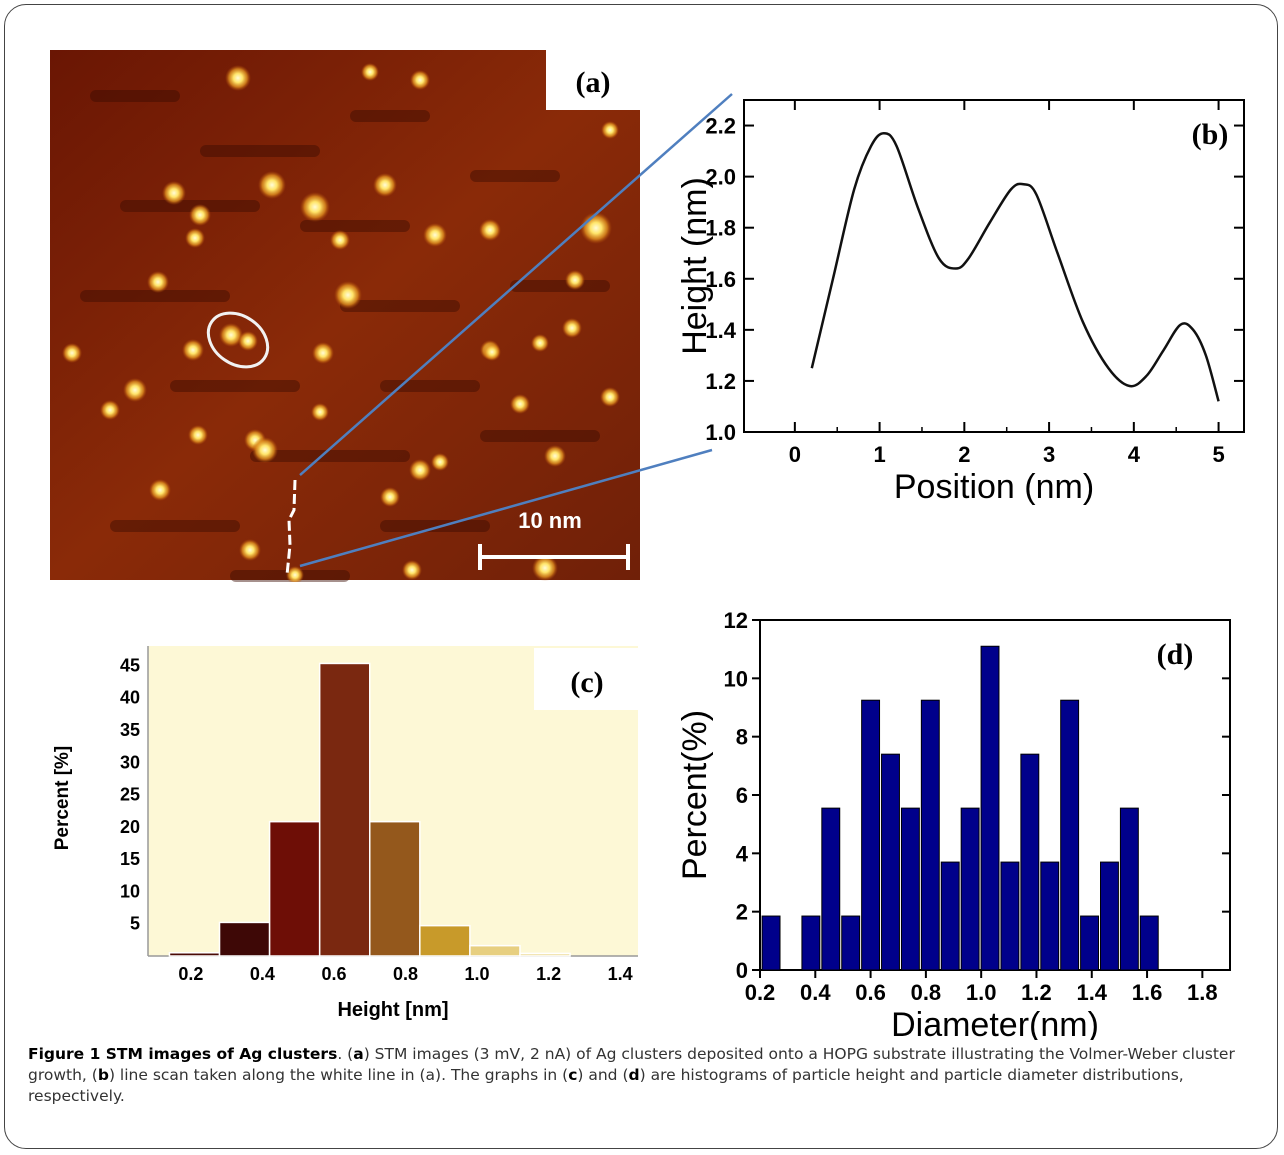 The image size is (1284, 1155). I want to click on panel-label-b: (b), so click(1210, 134).